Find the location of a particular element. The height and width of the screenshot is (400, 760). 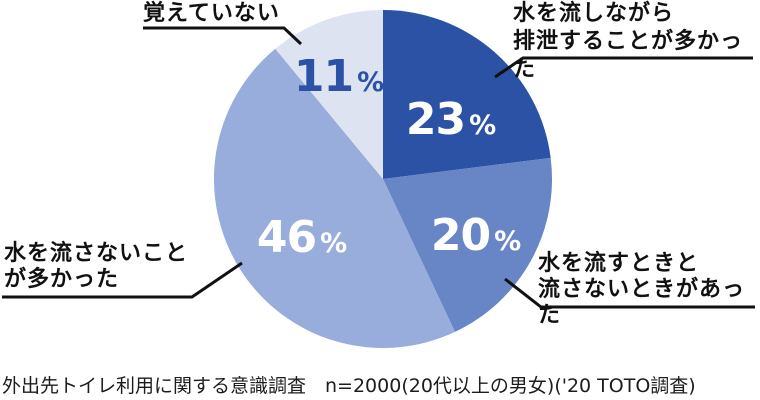

leader-line-no-flush is located at coordinates (122, 280).